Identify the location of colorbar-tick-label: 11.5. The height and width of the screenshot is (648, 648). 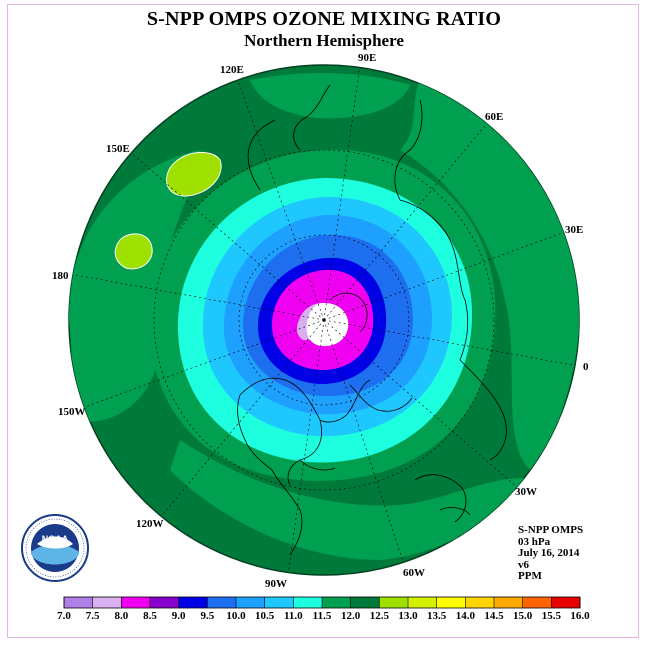
(322, 616).